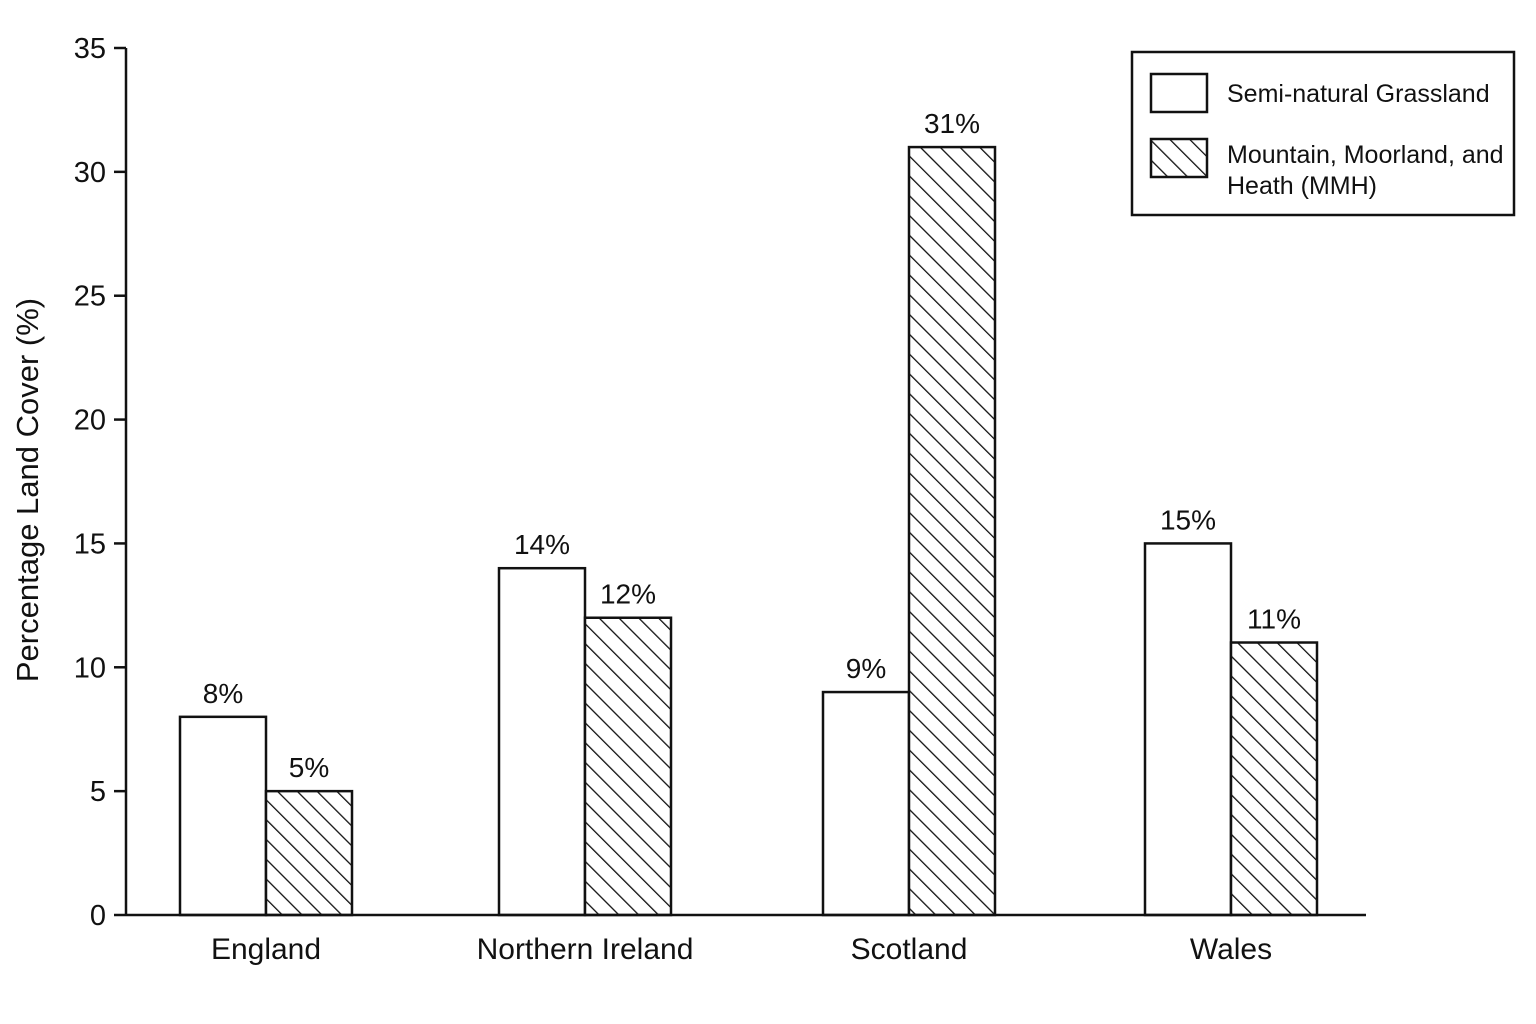  What do you see at coordinates (1179, 93) in the screenshot?
I see `legend-swatch-semi-natural-grassland` at bounding box center [1179, 93].